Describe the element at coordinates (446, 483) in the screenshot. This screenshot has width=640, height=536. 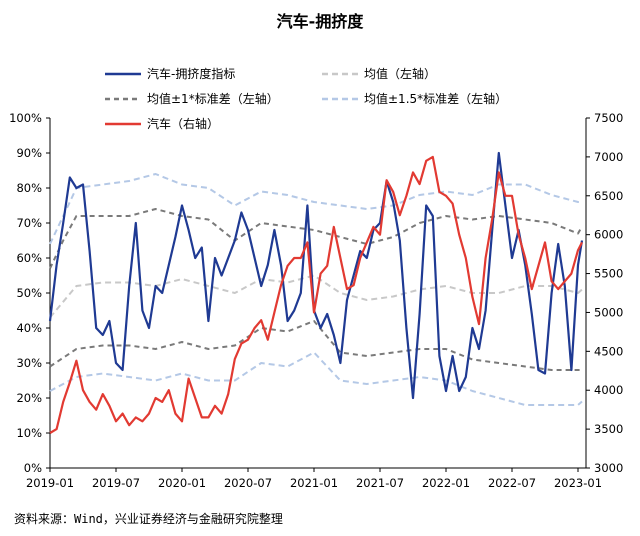
I see `x-tick-label: 2022-01` at that location.